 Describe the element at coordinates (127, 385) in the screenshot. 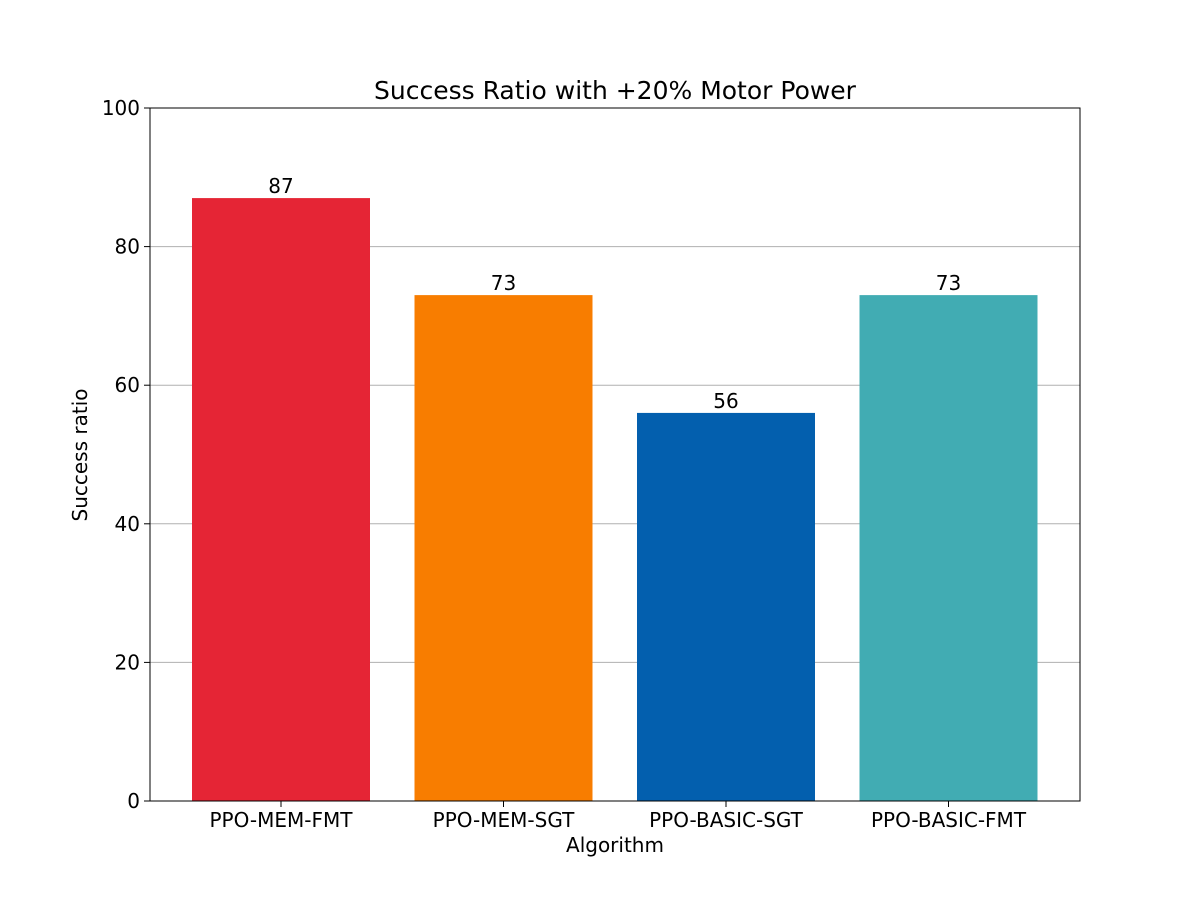

I see `y-tick-label: 60` at that location.